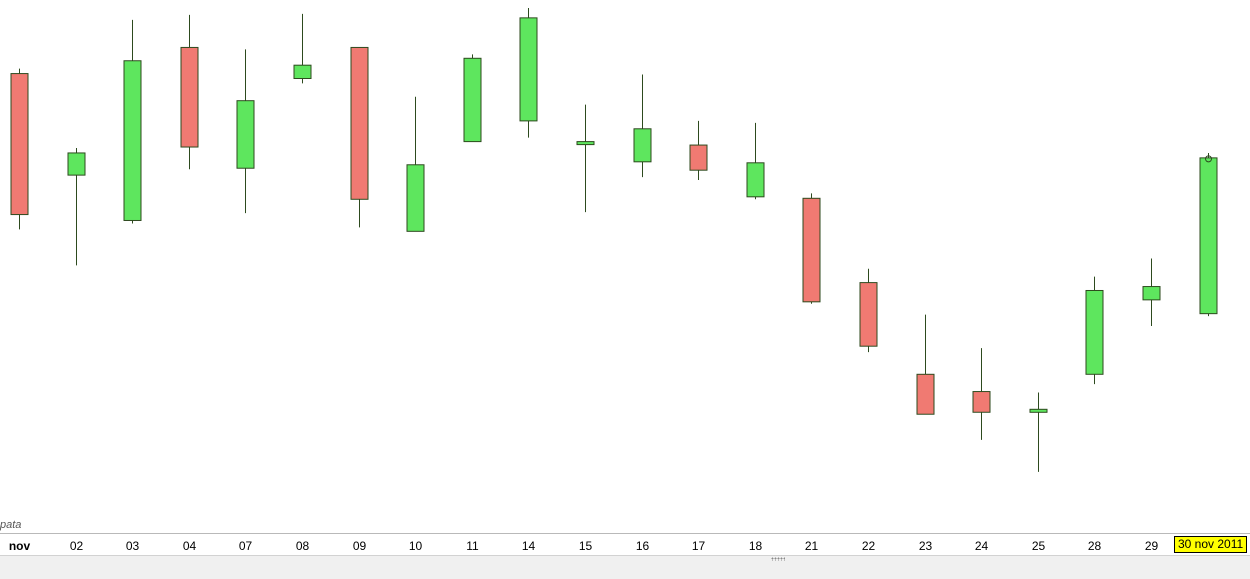 The width and height of the screenshot is (1250, 579). I want to click on x-tick-label: 29, so click(1151, 546).